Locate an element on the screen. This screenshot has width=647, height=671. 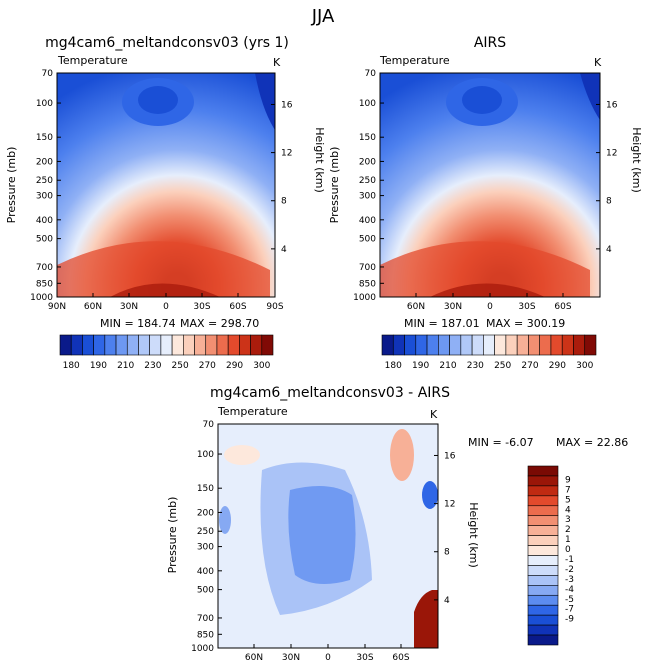
panel-diff-ylabel-right: Height (km) is located at coordinates (473, 535).